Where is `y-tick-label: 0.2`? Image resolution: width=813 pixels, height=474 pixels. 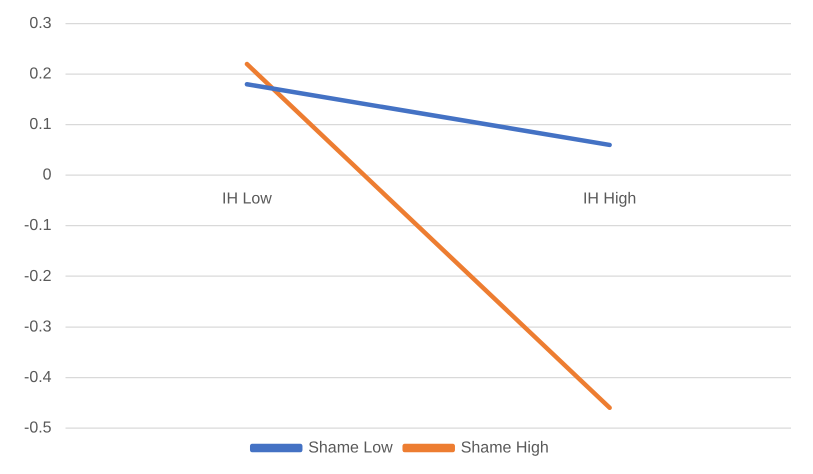 y-tick-label: 0.2 is located at coordinates (40, 74).